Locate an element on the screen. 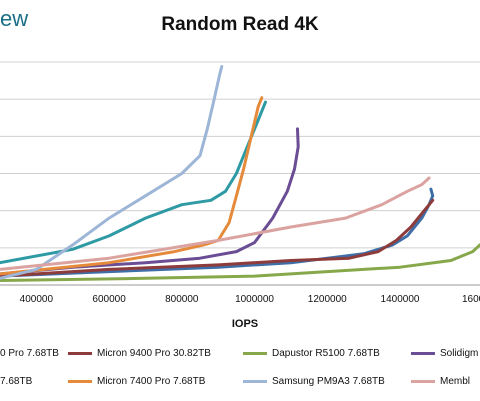  legend-label-0: 0 Pro 7.68TB is located at coordinates (29, 353).